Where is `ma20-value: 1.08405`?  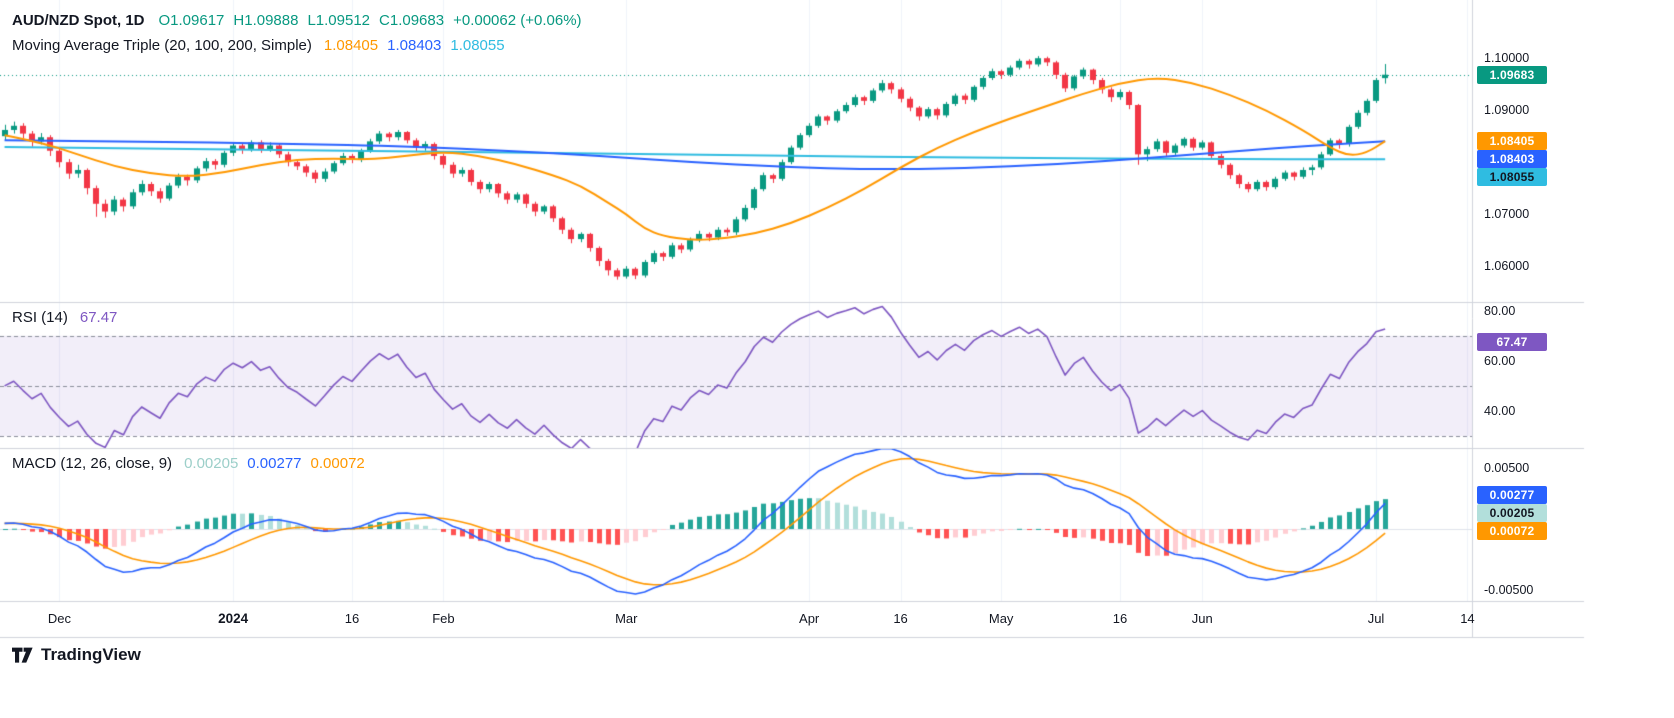 ma20-value: 1.08405 is located at coordinates (351, 45).